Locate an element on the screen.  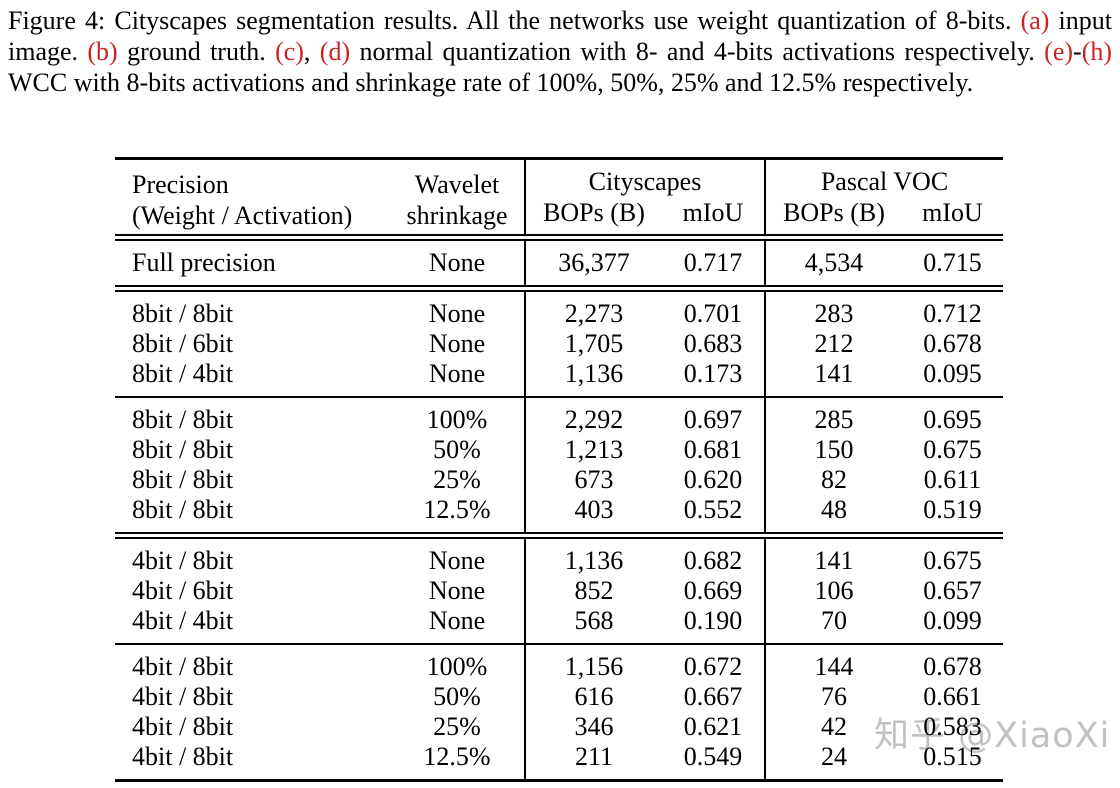
cell-pascal-miou: 0.715 is located at coordinates (953, 264).